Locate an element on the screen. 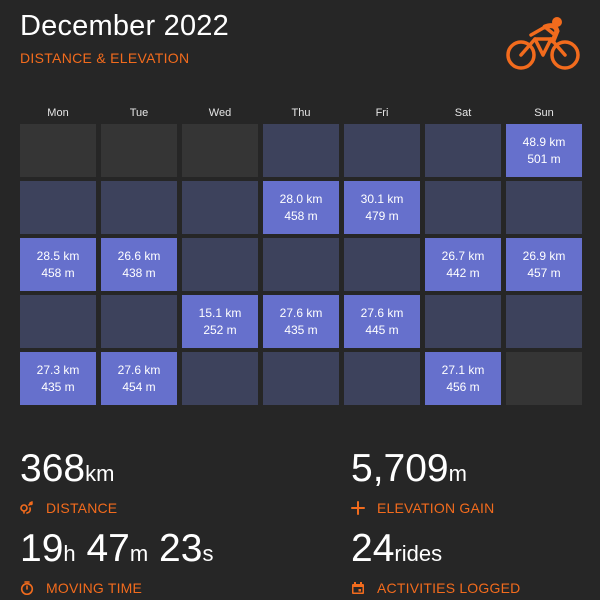 Image resolution: width=600 pixels, height=600 pixels. calendar-day-ride: 28.5 km 458 m is located at coordinates (58, 264).